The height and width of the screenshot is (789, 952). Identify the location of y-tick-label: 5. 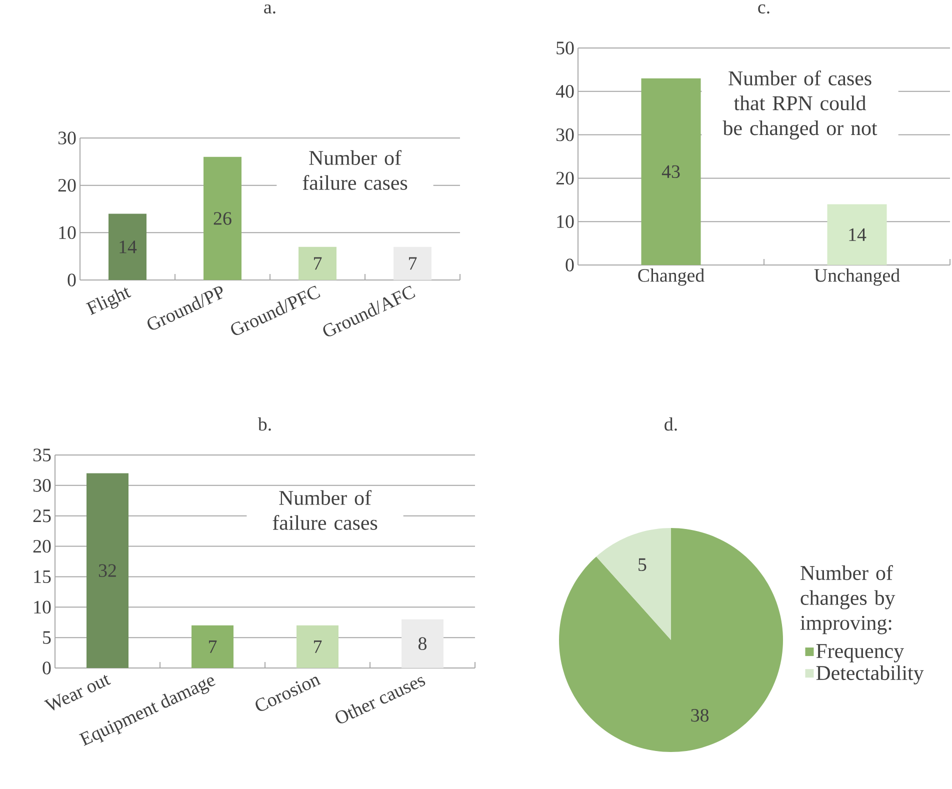
(47, 637).